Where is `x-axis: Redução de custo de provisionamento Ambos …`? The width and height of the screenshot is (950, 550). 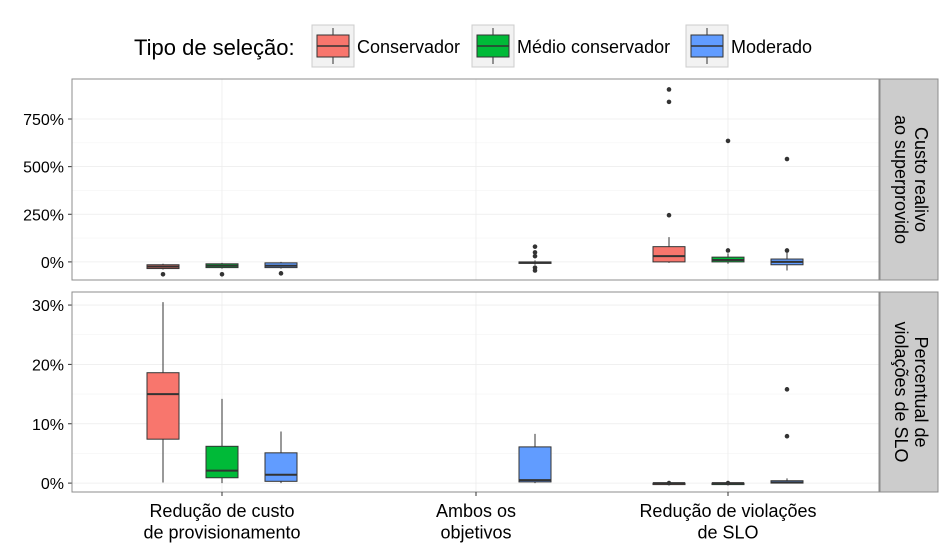
x-axis: Redução de custo de provisionamento Ambos … is located at coordinates (480, 517).